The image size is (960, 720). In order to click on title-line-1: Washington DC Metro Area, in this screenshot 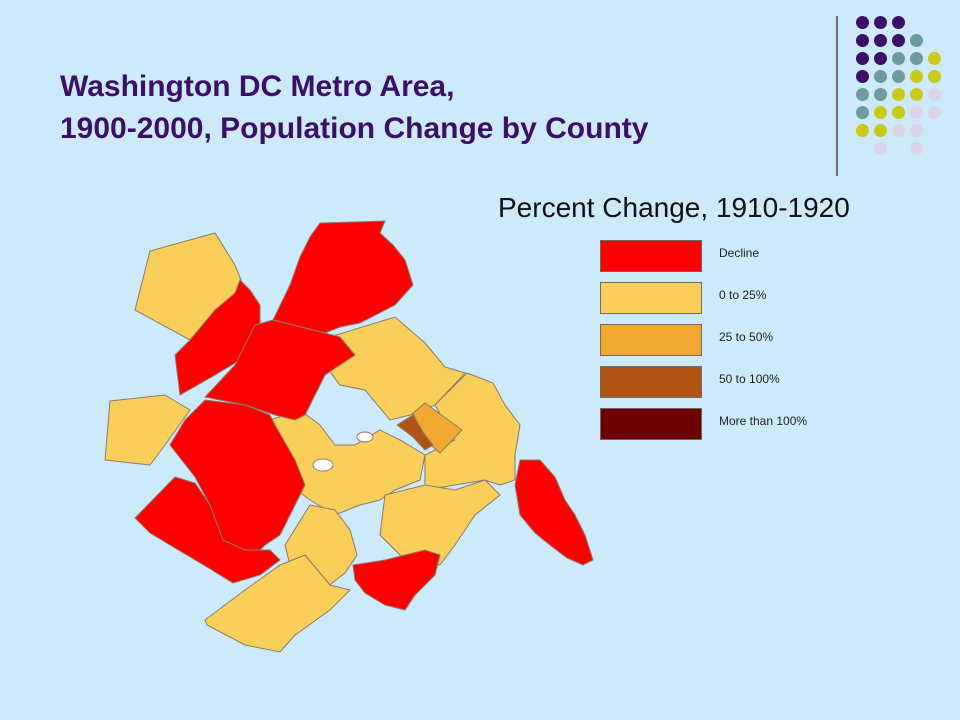, I will do `click(257, 86)`.